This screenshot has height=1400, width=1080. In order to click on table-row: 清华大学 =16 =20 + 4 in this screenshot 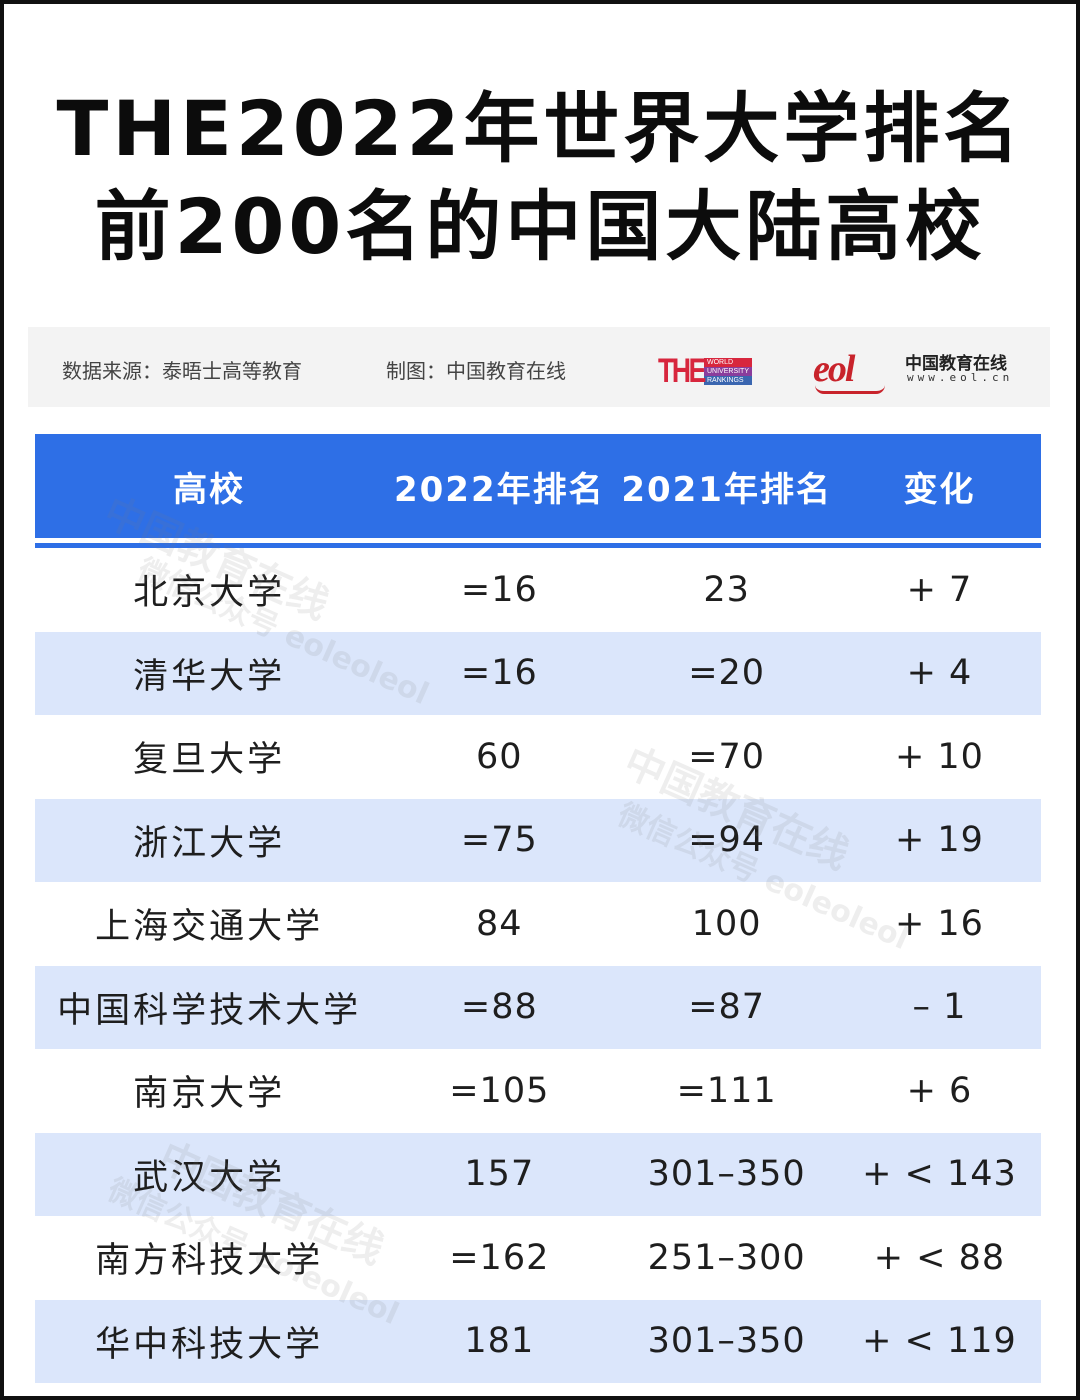, I will do `click(538, 673)`.